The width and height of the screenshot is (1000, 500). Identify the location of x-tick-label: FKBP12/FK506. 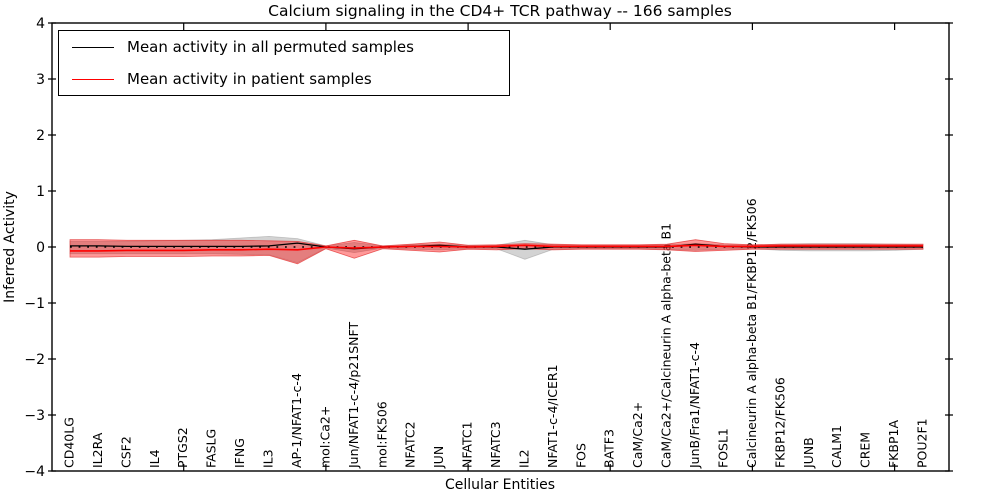
(779, 422).